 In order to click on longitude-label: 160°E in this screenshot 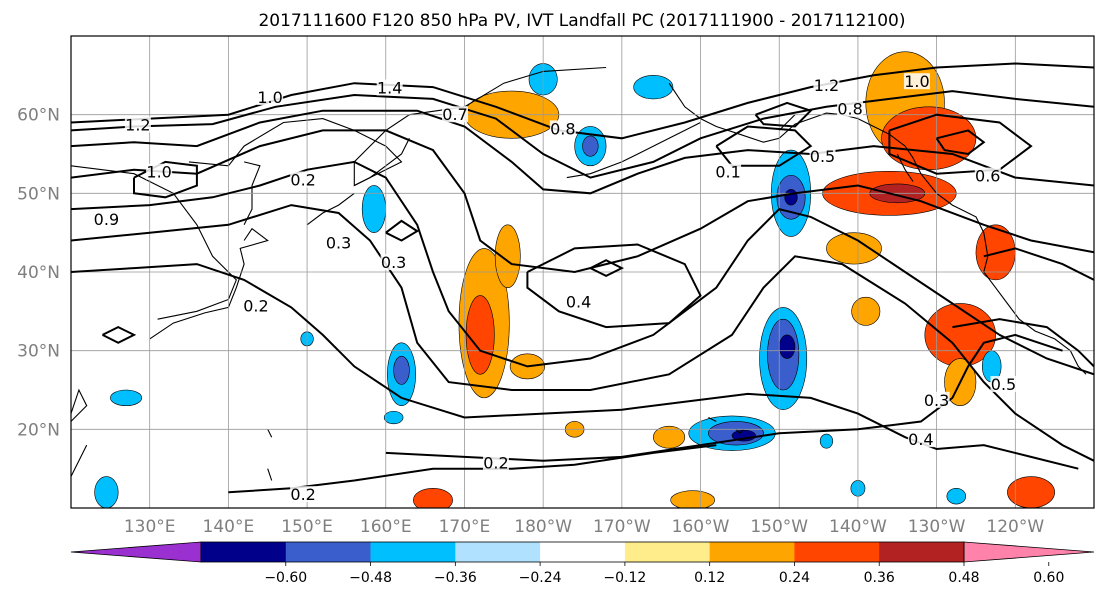, I will do `click(386, 527)`.